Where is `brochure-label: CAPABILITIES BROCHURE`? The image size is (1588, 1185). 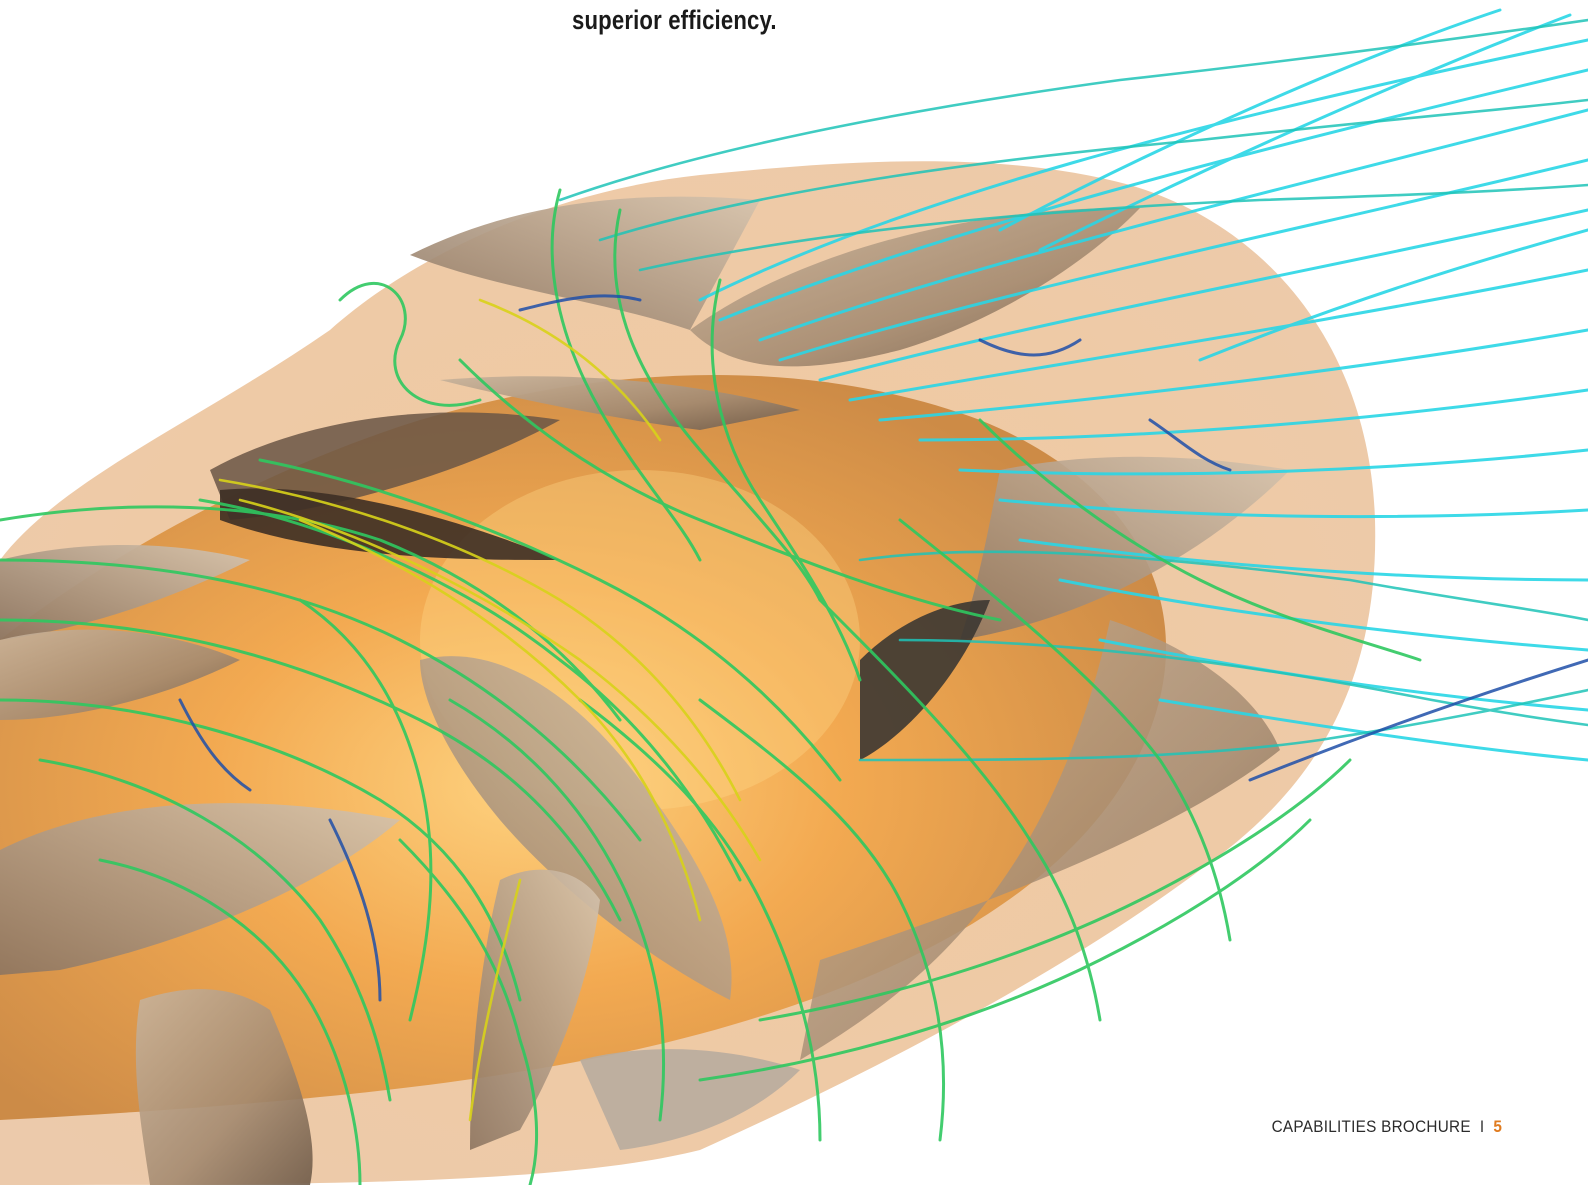 brochure-label: CAPABILITIES BROCHURE is located at coordinates (1371, 1126).